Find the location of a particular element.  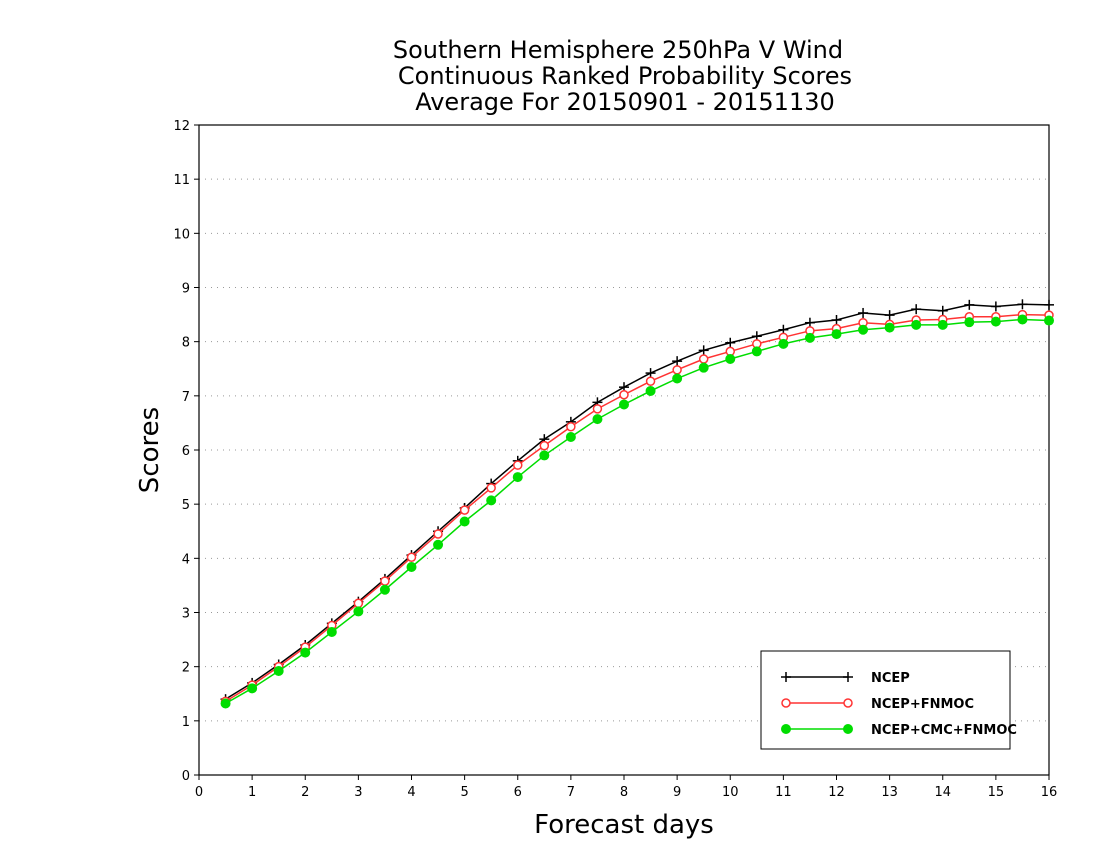

legend-label: NCEP+CMC+FNMOC is located at coordinates (944, 730).